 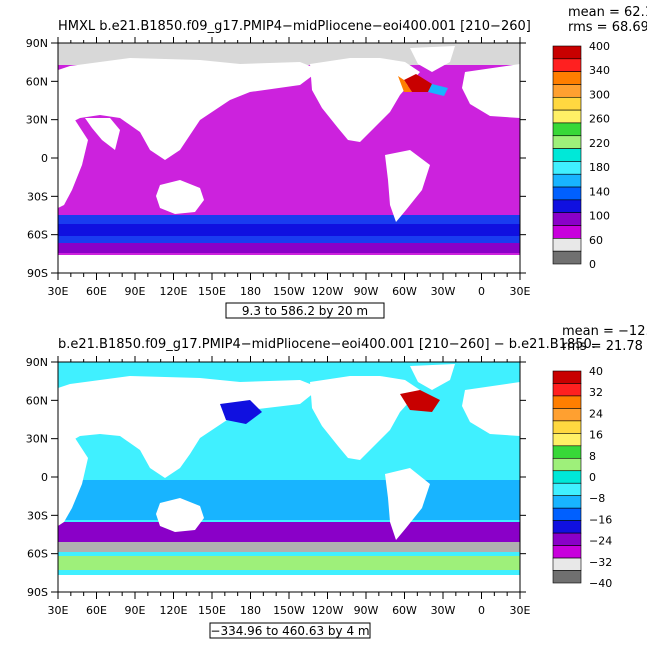 I want to click on panel-1-north-america, so click(x=365, y=100).